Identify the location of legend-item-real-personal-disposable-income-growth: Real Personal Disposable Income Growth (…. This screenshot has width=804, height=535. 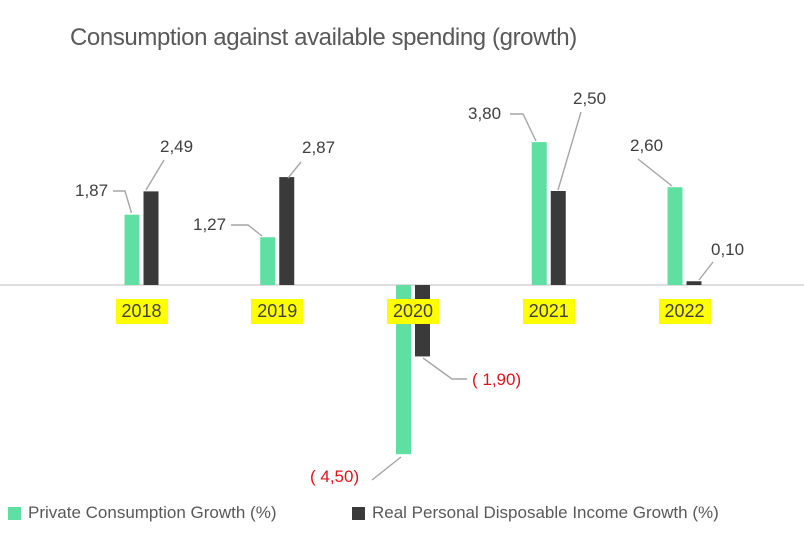
(535, 513).